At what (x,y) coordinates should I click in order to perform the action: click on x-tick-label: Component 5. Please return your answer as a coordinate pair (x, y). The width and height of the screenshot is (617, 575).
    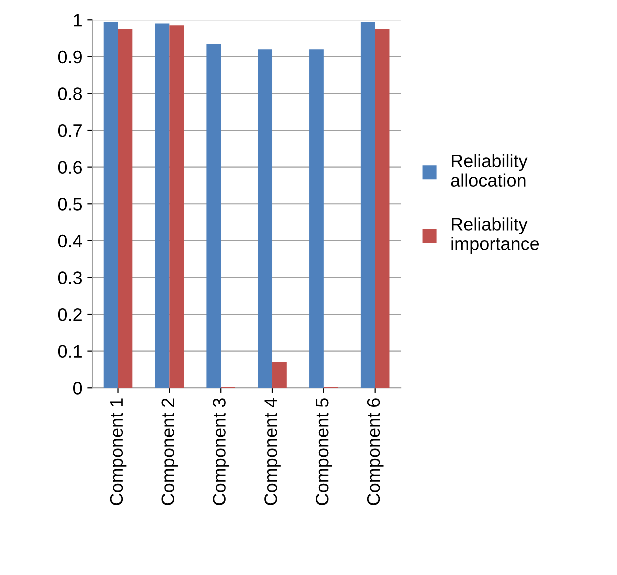
    Looking at the image, I should click on (324, 452).